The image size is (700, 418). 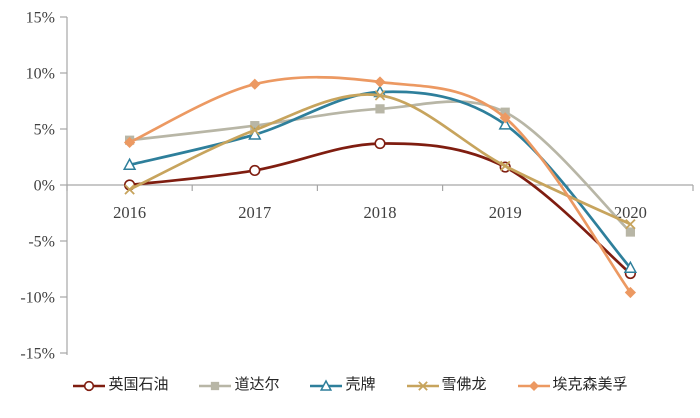 What do you see at coordinates (40, 74) in the screenshot?
I see `y-tick-label: 10%` at bounding box center [40, 74].